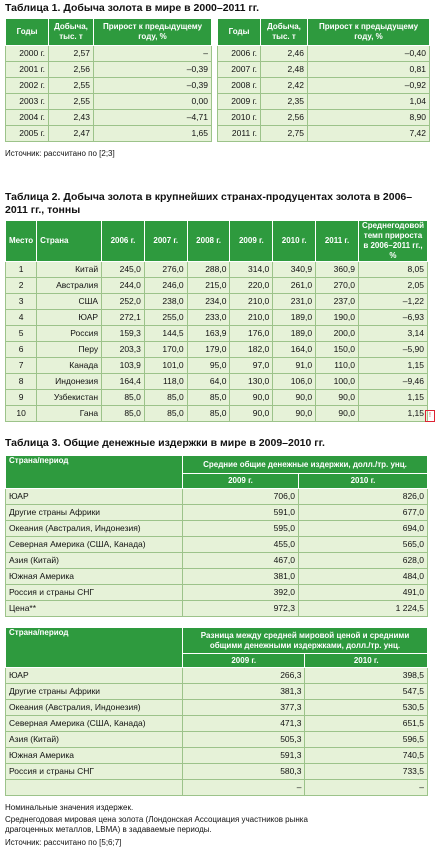 The height and width of the screenshot is (851, 435). What do you see at coordinates (69, 365) in the screenshot?
I see `country-cell: Канада` at bounding box center [69, 365].